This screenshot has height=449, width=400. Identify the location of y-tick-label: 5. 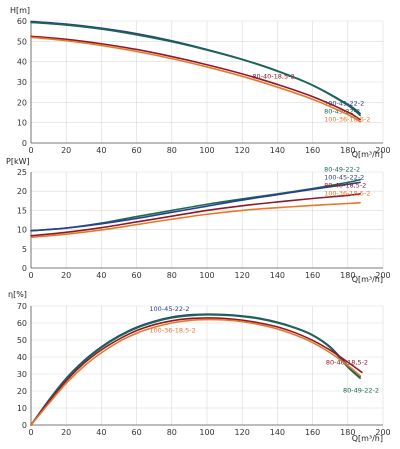
(24, 249).